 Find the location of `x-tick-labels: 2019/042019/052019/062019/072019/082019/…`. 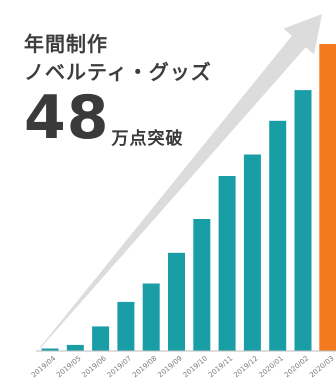

x-tick-labels: 2019/042019/052019/062019/072019/082019/… is located at coordinates (183, 366).